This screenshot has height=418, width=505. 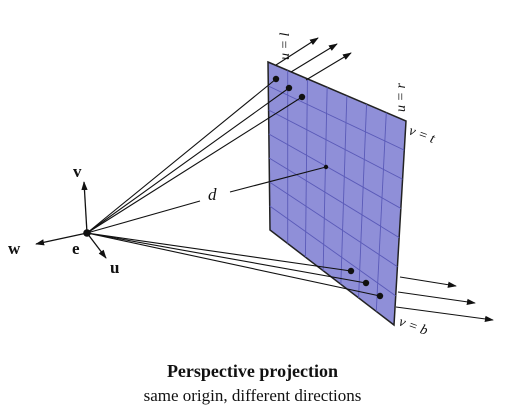 I want to click on outgoing-rays-lower, so click(x=444, y=299).